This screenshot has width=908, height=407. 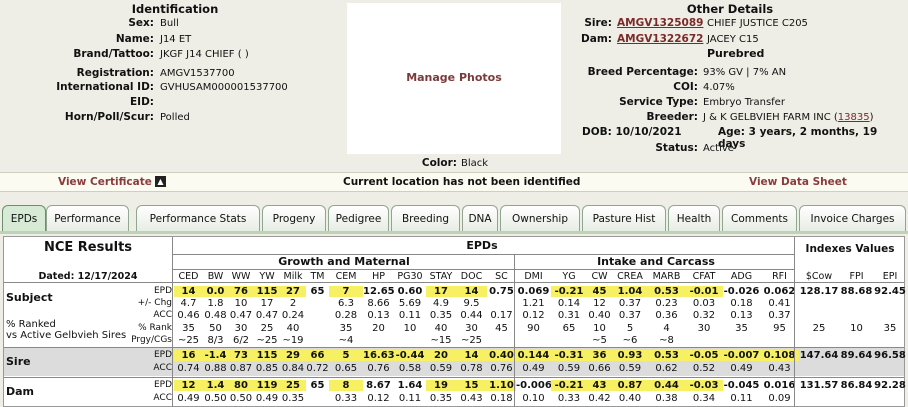 I want to click on location-message: Current location has not been identified, so click(x=462, y=182).